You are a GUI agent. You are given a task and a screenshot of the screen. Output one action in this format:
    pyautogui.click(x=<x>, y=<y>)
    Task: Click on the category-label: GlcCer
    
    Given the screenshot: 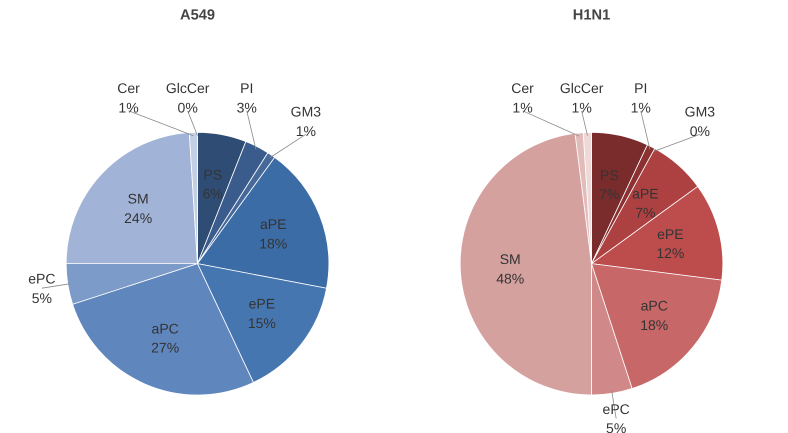 What is the action you would take?
    pyautogui.click(x=188, y=88)
    